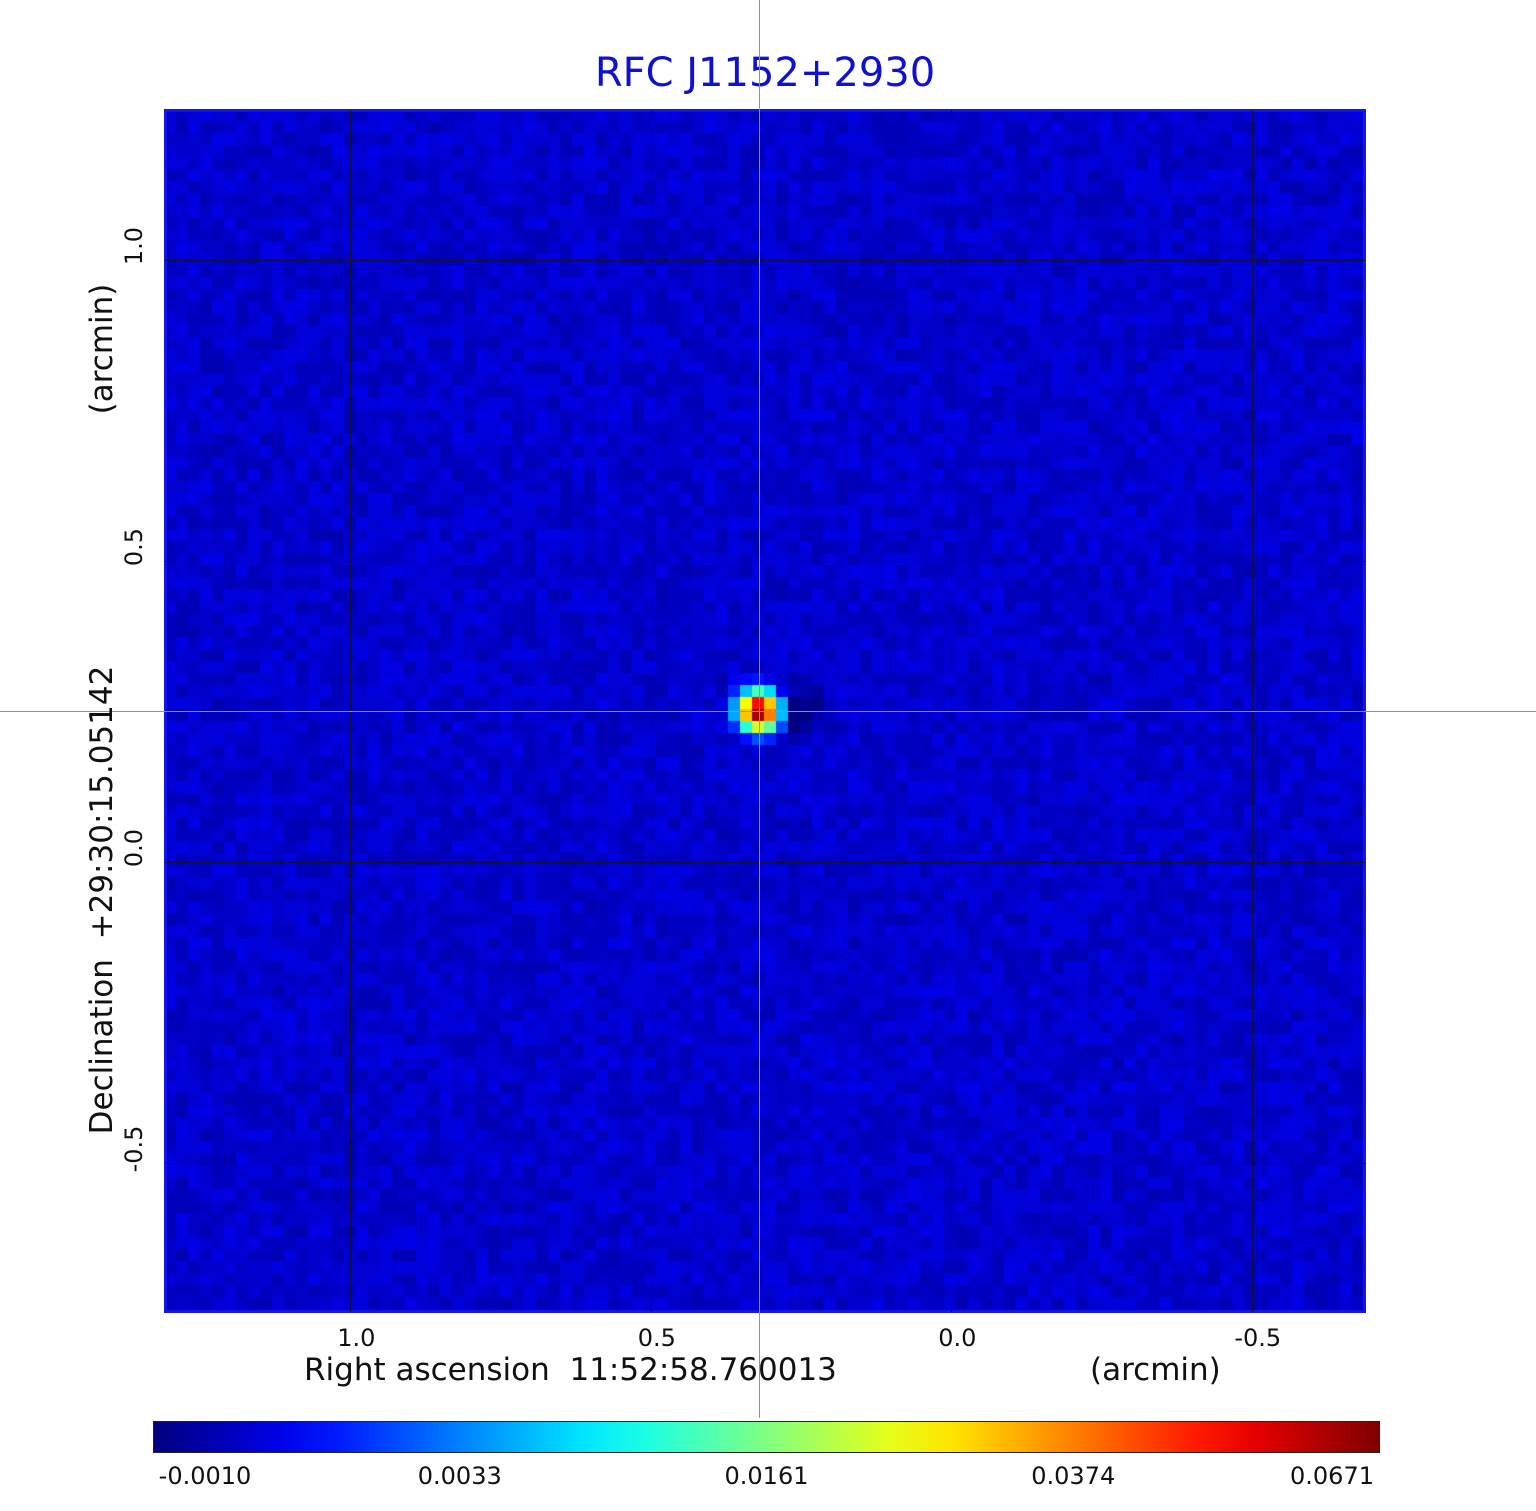 The image size is (1536, 1511). I want to click on y-tick-label: 0.5, so click(134, 546).